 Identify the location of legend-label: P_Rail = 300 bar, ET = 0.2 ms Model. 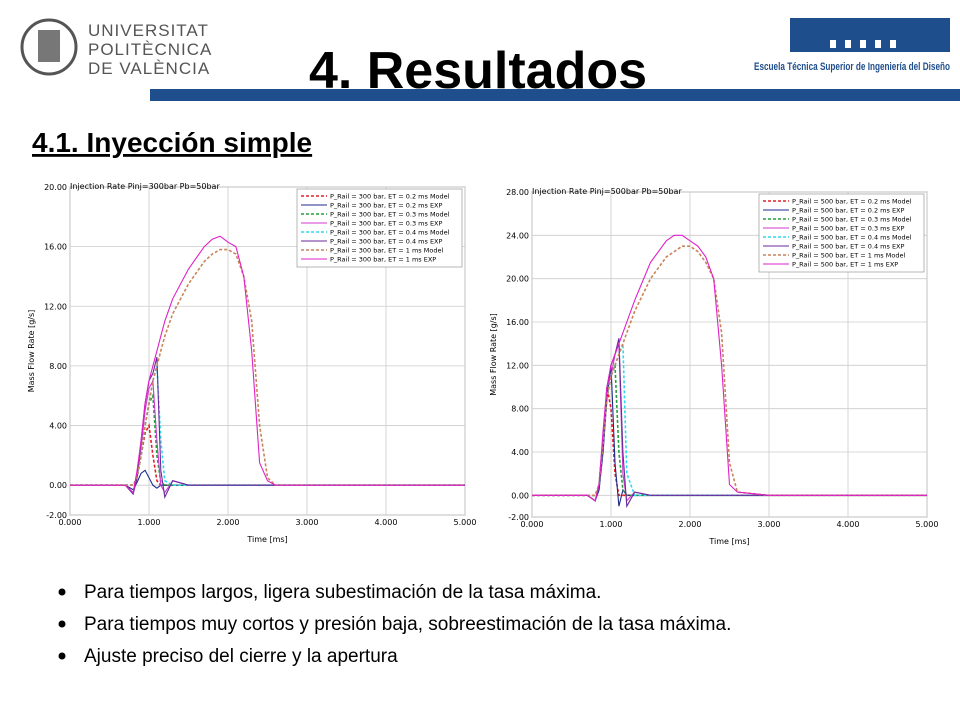
(390, 197).